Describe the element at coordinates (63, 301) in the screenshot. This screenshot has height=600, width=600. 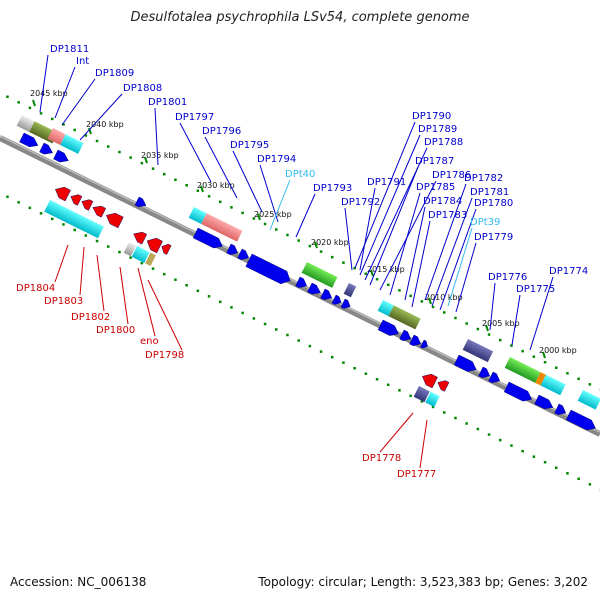
I see `gene-label: DP1803` at that location.